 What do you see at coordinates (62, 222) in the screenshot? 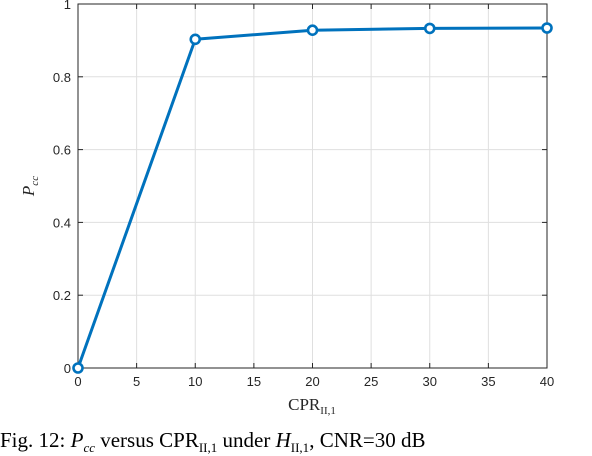
I see `y-tick-label: 0.4` at bounding box center [62, 222].